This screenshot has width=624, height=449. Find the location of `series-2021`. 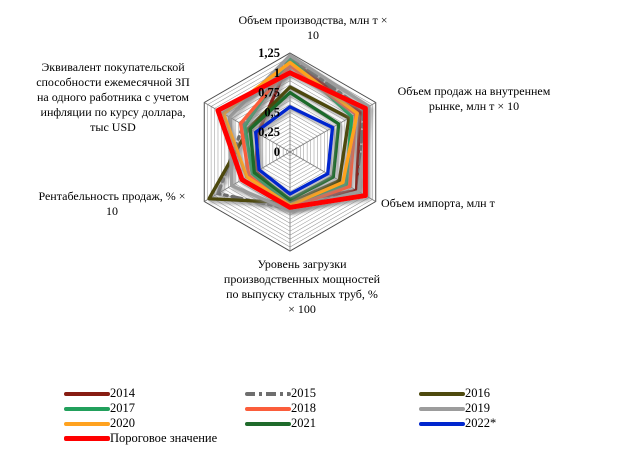

series-2021 is located at coordinates (294, 146).